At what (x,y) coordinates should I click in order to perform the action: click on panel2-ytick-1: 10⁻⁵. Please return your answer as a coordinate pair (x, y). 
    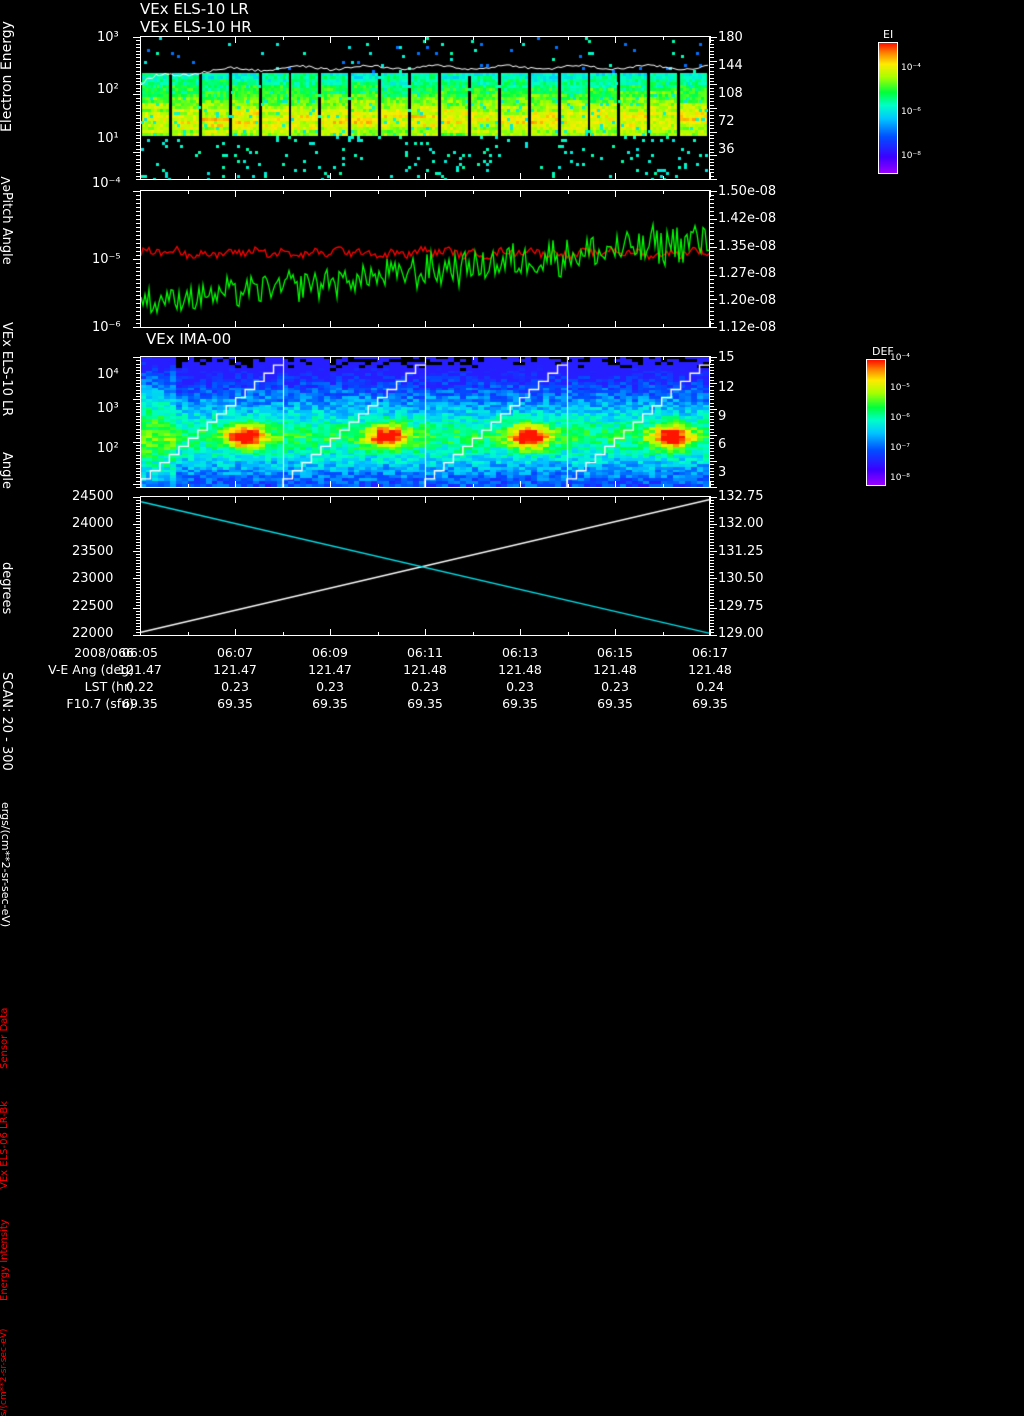
    Looking at the image, I should click on (106, 259).